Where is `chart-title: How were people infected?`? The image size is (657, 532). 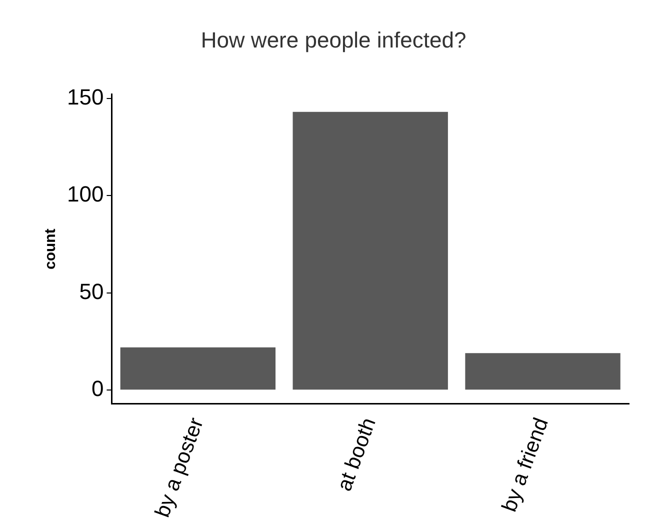 chart-title: How were people infected? is located at coordinates (333, 39).